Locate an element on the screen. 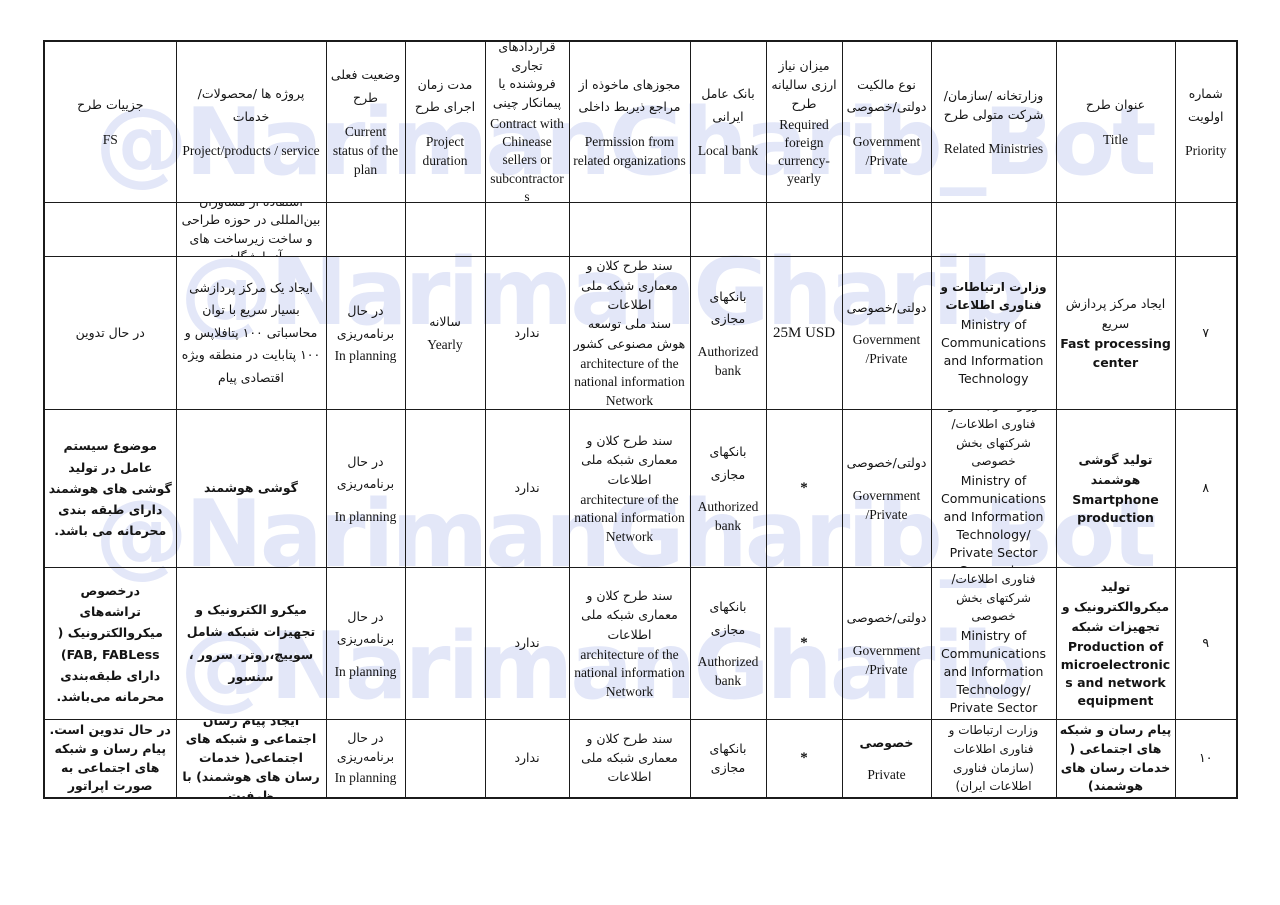  note-title-empty is located at coordinates (1115, 229).